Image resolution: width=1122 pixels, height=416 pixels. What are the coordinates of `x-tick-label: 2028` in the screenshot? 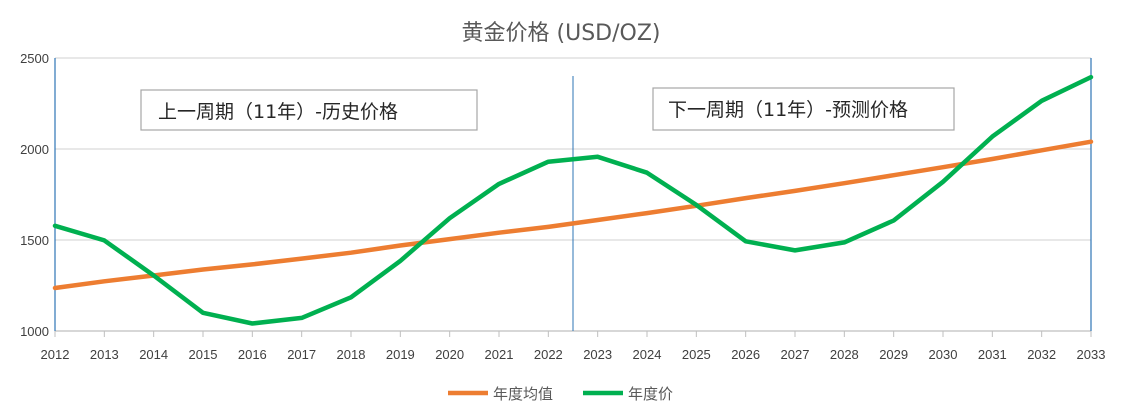 It's located at (844, 354).